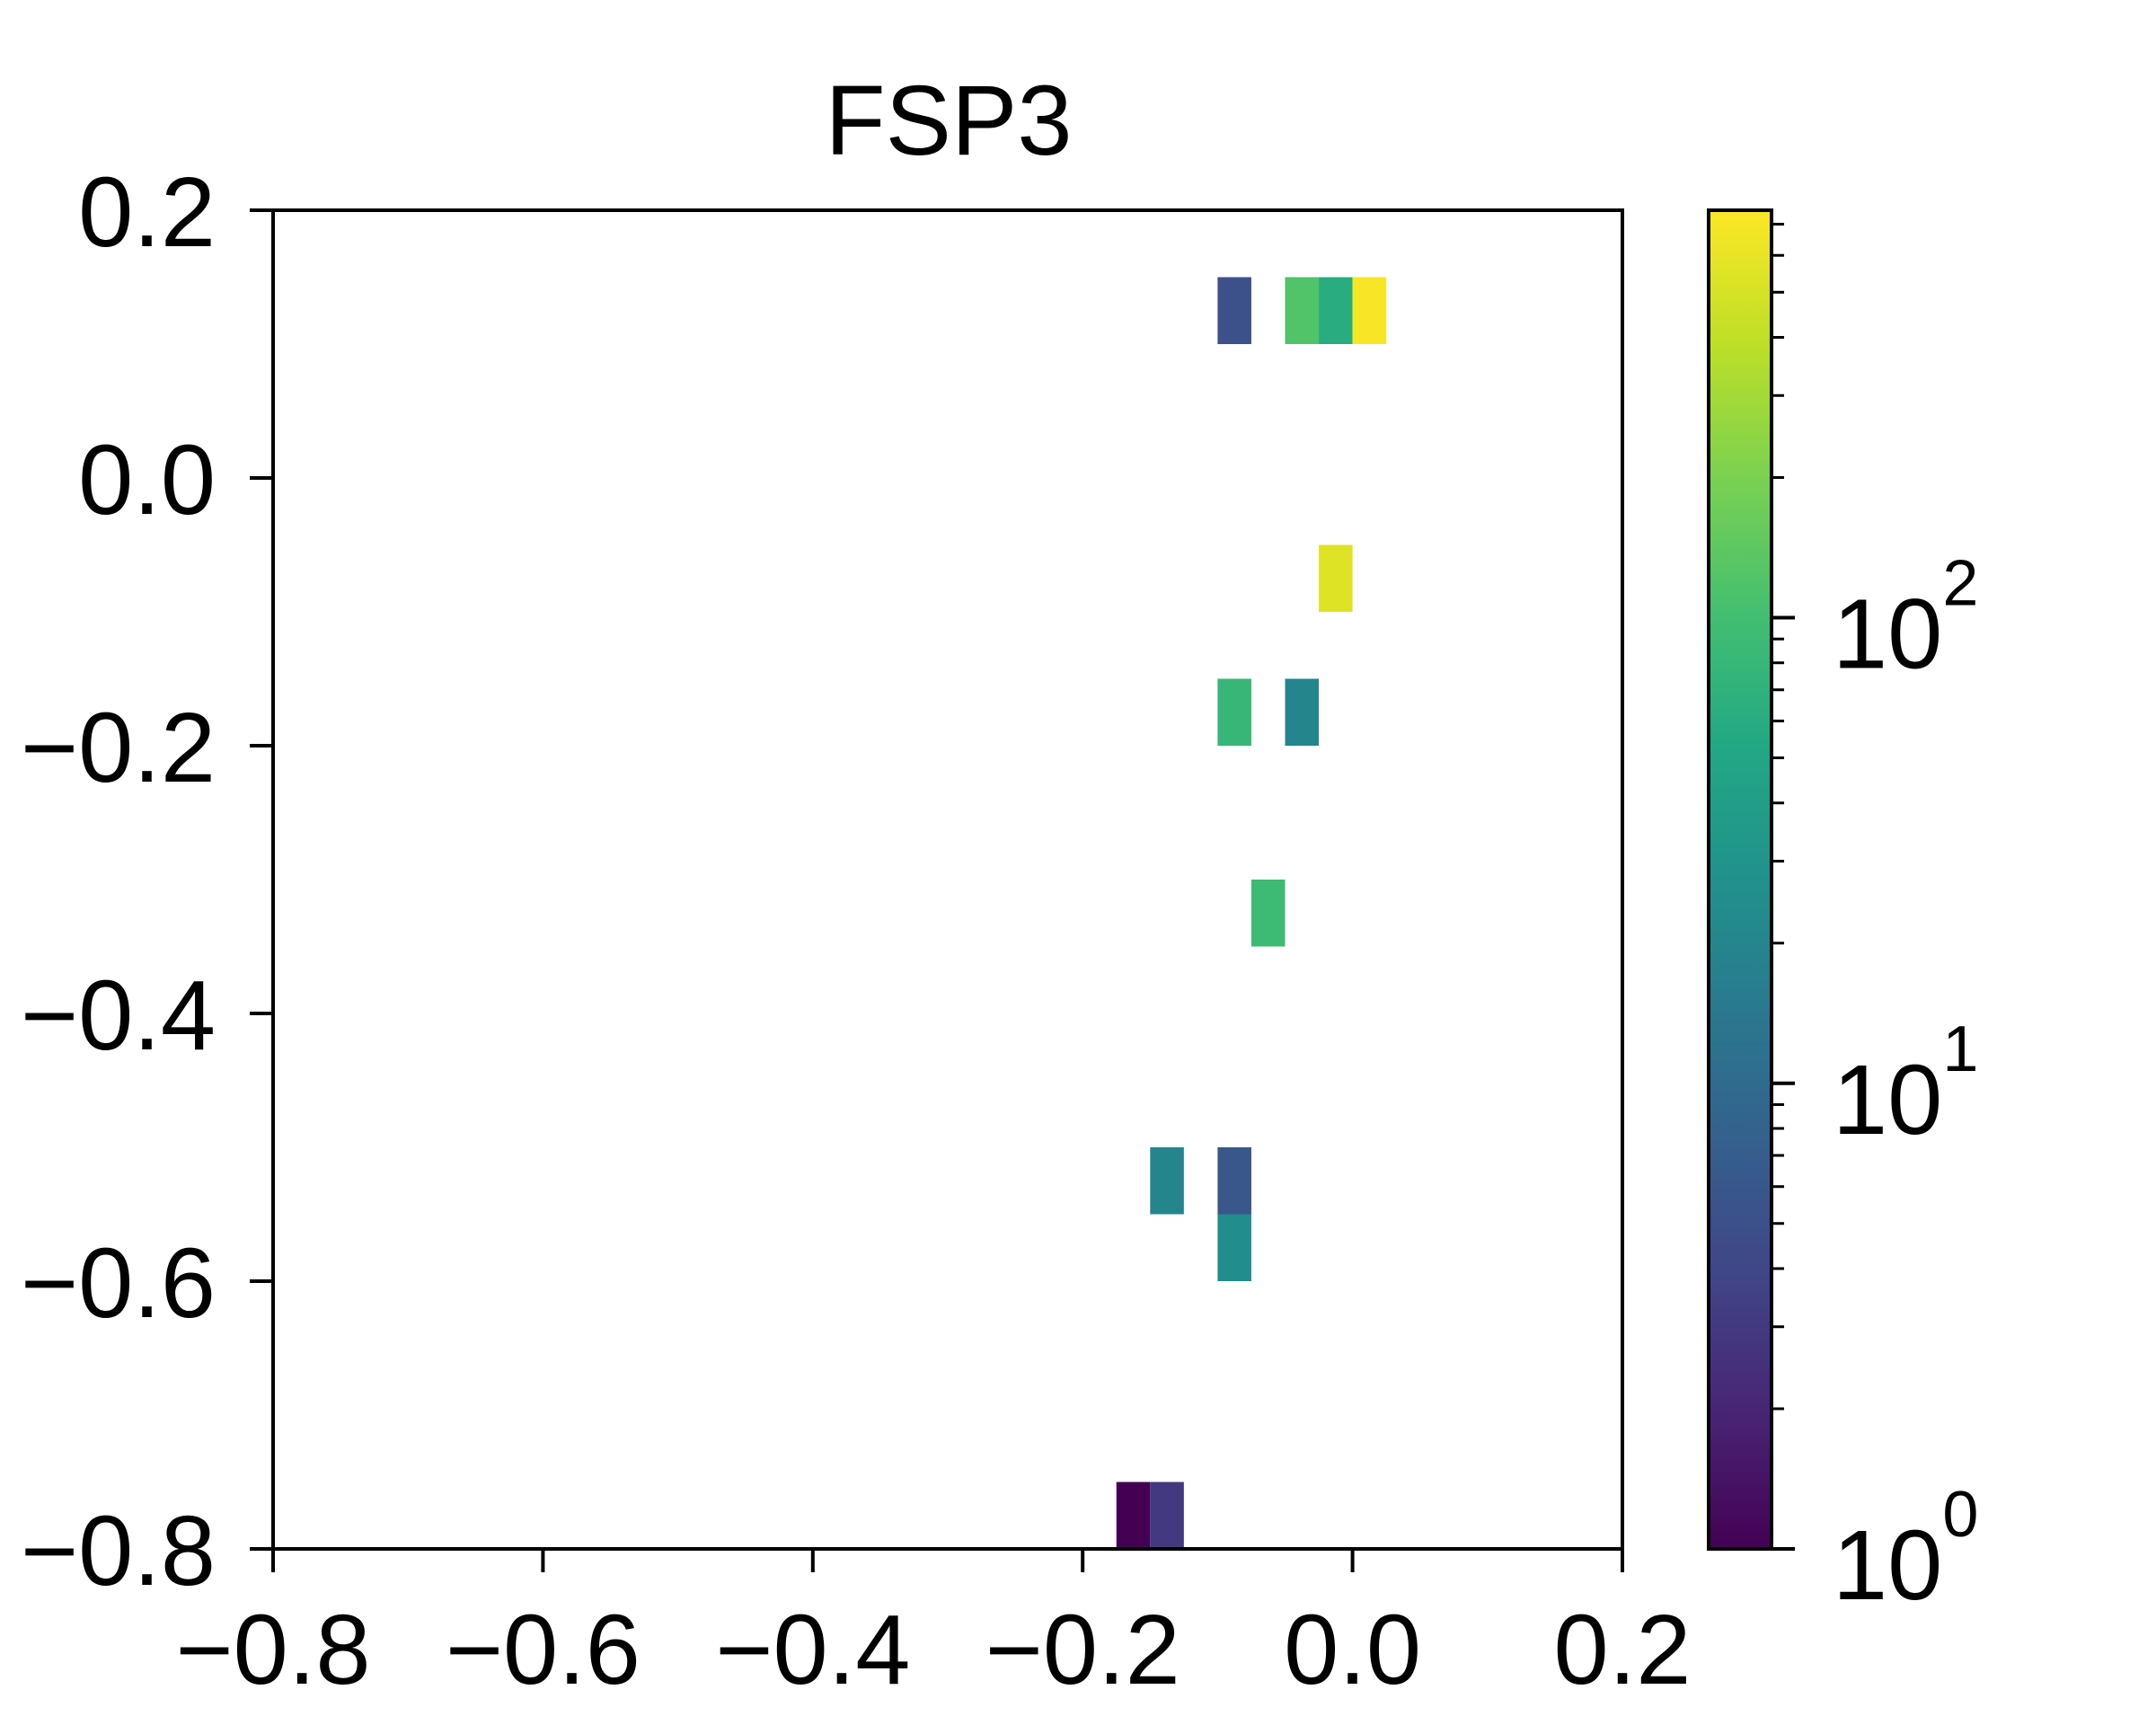 Image resolution: width=2156 pixels, height=1725 pixels. What do you see at coordinates (1906, 619) in the screenshot?
I see `colorbar-tick-label: 10²` at bounding box center [1906, 619].